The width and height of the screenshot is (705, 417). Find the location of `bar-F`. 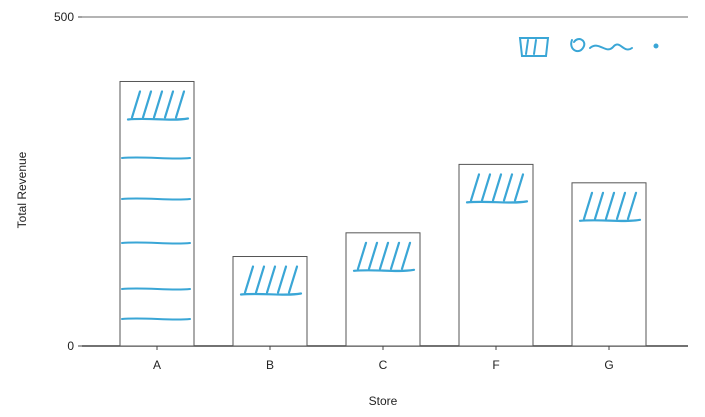

bar-F is located at coordinates (496, 255).